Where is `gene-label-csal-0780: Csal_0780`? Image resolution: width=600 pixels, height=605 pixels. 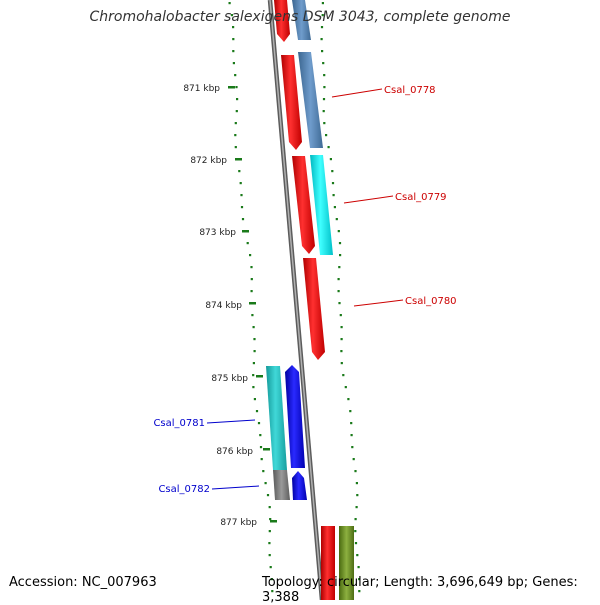
gene-label-csal-0780: Csal_0780 is located at coordinates (431, 301).